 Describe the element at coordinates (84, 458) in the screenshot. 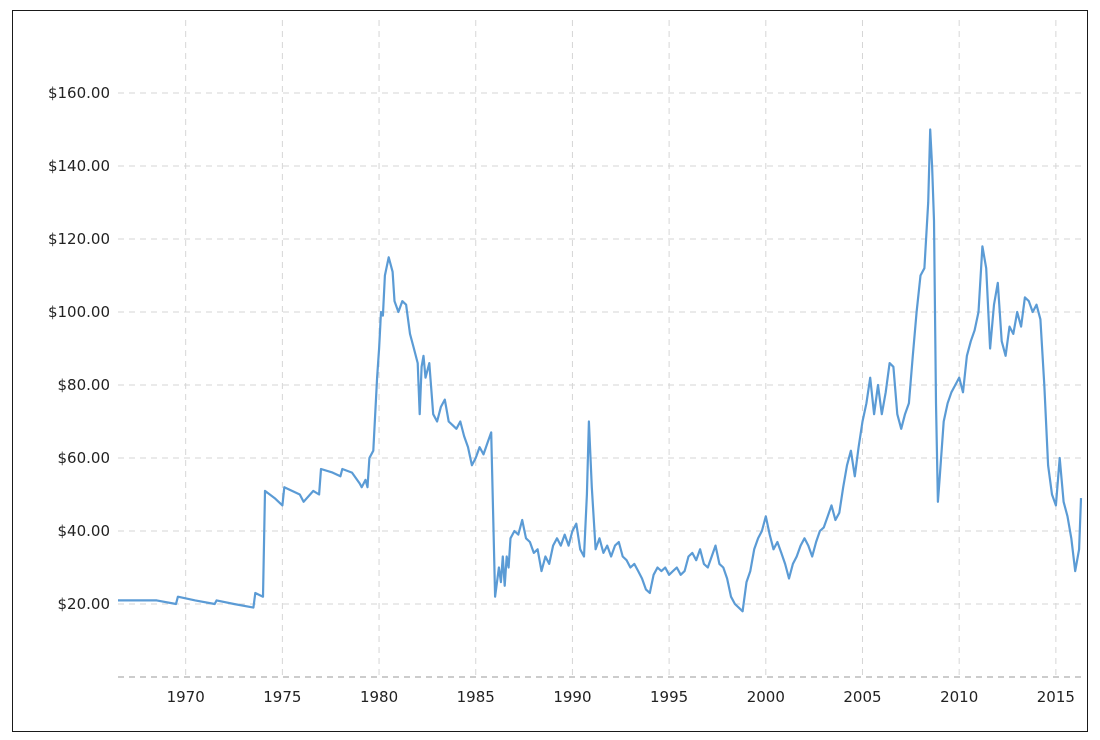

I see `y-tick-label: $60.00` at that location.